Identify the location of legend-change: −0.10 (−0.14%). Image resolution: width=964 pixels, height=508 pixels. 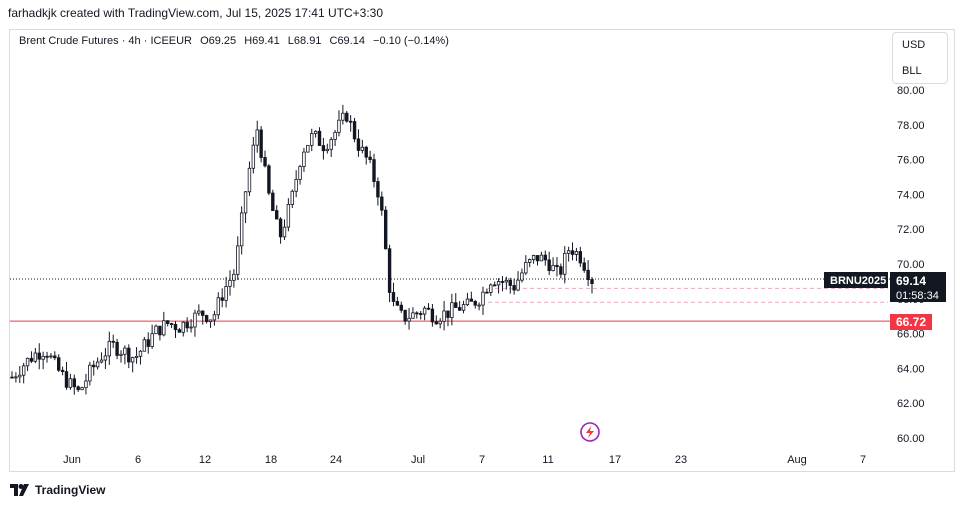
(411, 41).